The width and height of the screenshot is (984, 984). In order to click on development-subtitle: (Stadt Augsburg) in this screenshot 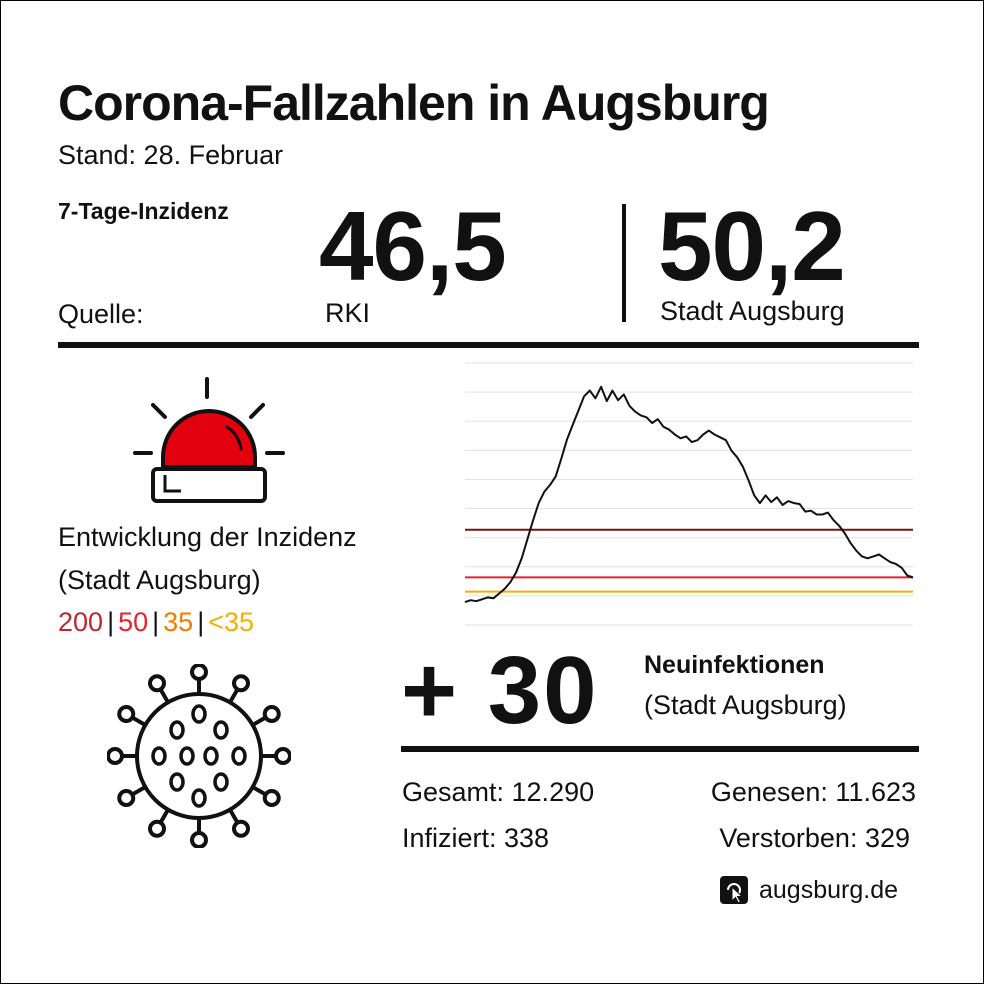, I will do `click(159, 580)`.